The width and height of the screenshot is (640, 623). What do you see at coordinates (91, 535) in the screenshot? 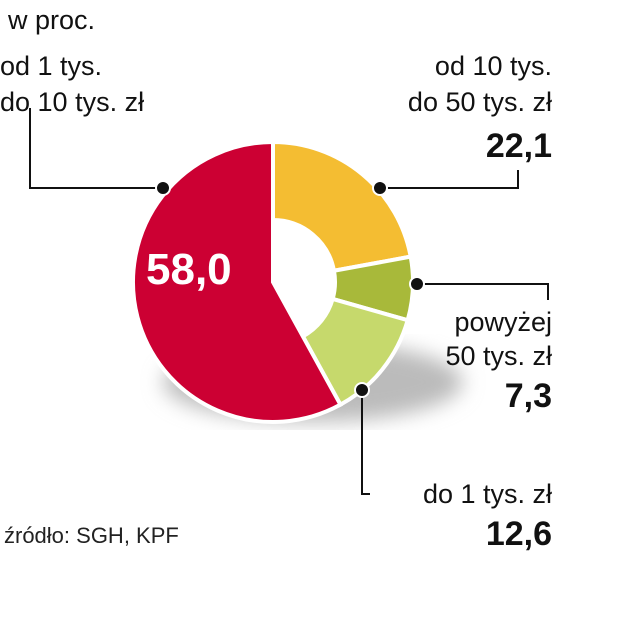
I see `source-note: źródło: SGH, KPF` at bounding box center [91, 535].